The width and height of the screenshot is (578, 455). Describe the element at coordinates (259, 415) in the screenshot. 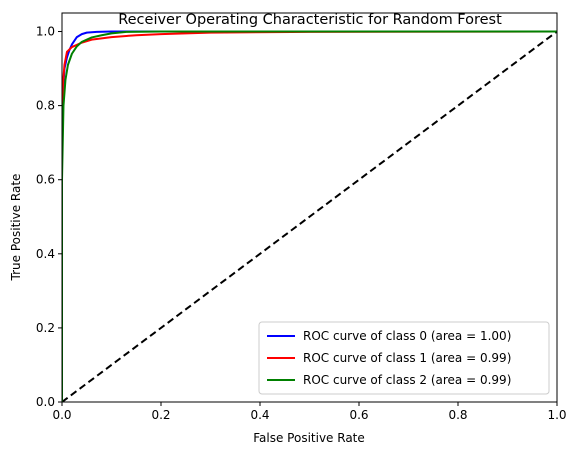

I see `x-tick-label: 0.4` at that location.